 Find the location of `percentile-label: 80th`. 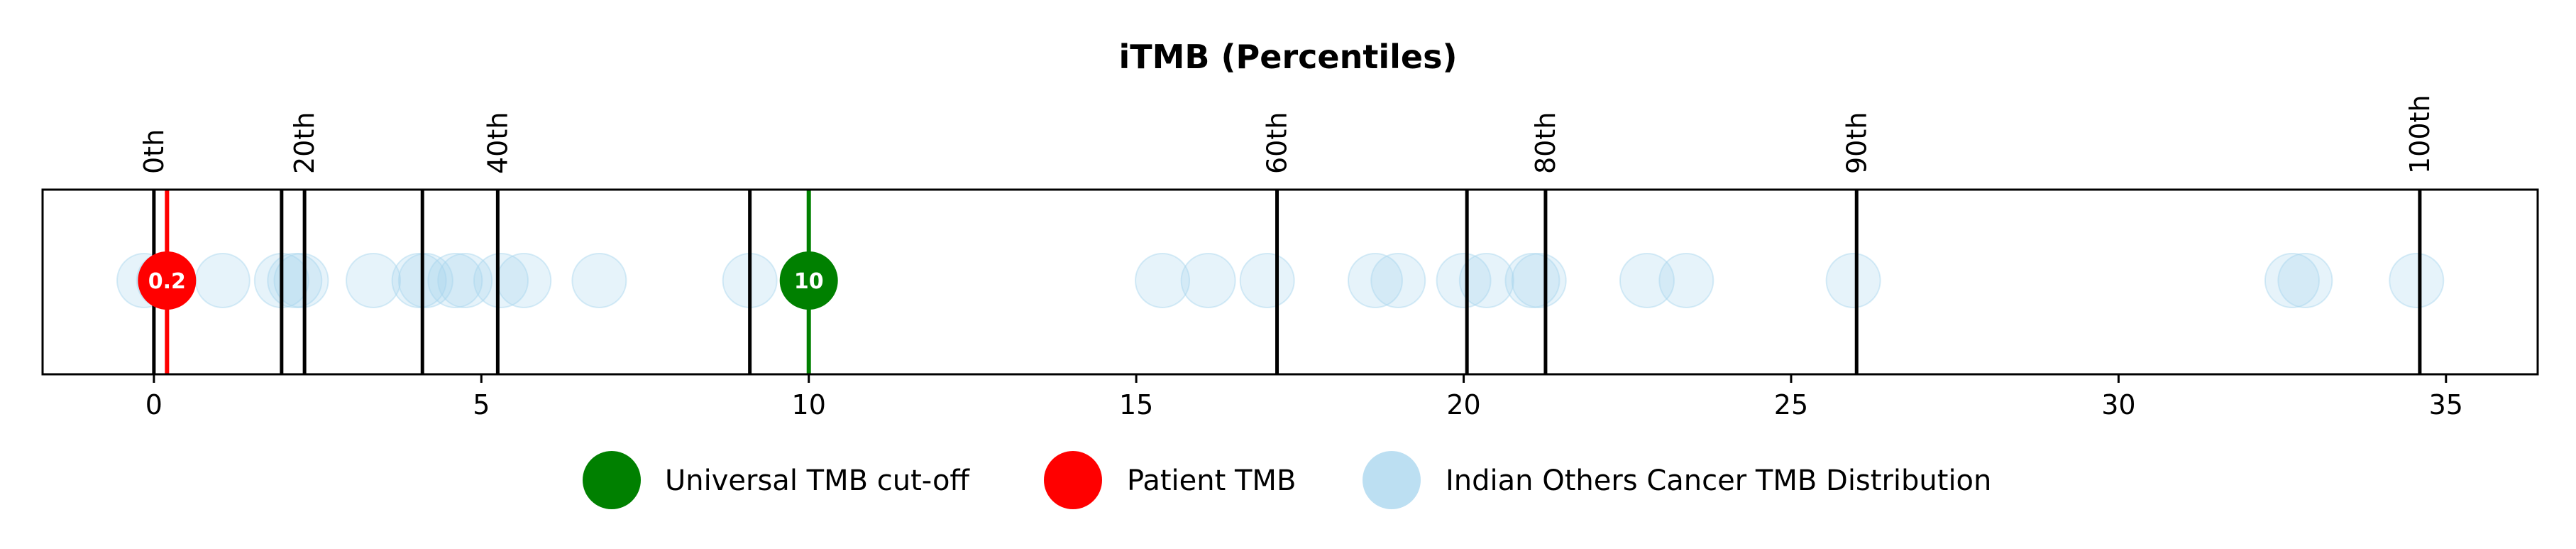

percentile-label: 80th is located at coordinates (1545, 143).